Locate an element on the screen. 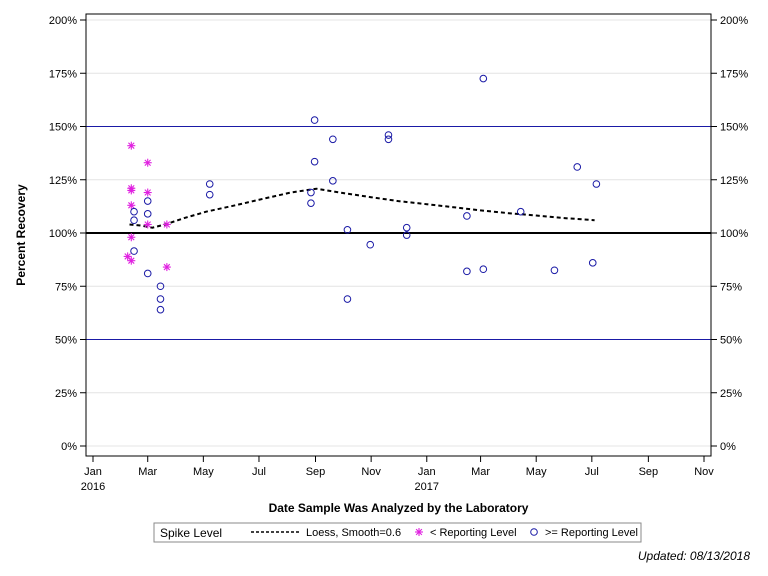 This screenshot has width=768, height=576. legend-star-symbol is located at coordinates (419, 532).